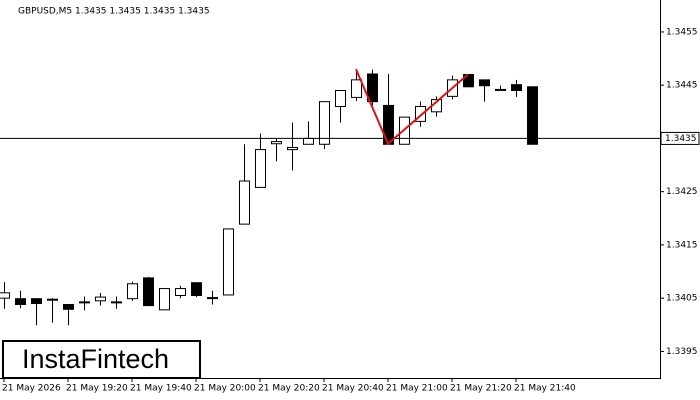 The height and width of the screenshot is (400, 700). I want to click on price-label-box, so click(680, 138).